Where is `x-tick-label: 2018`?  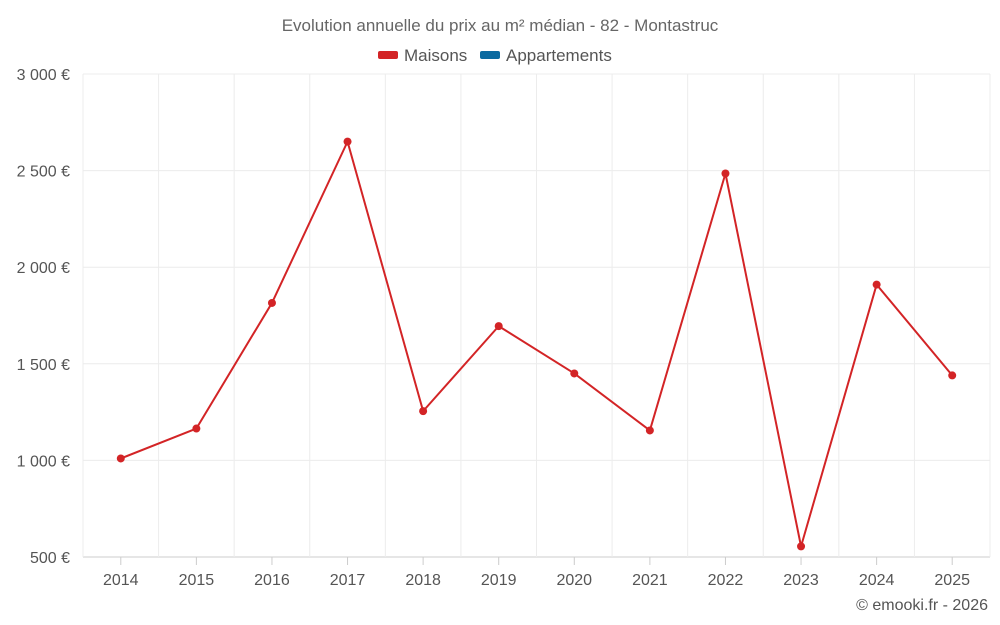 x-tick-label: 2018 is located at coordinates (423, 580).